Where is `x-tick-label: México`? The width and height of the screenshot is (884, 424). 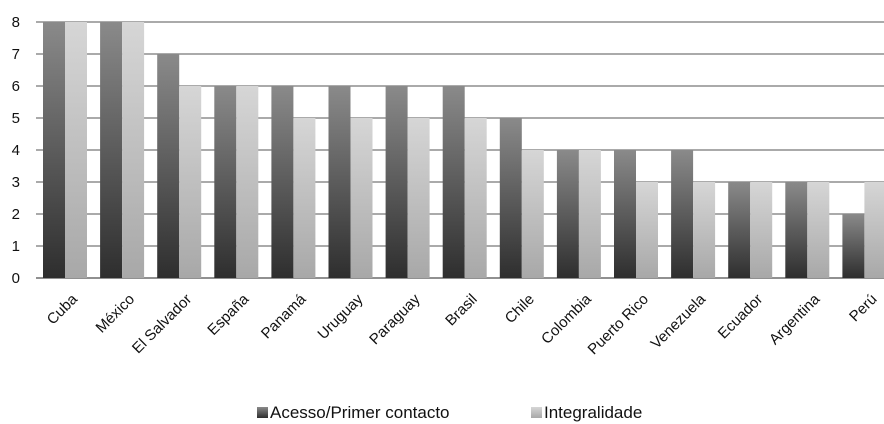
x-tick-label: México is located at coordinates (116, 314).